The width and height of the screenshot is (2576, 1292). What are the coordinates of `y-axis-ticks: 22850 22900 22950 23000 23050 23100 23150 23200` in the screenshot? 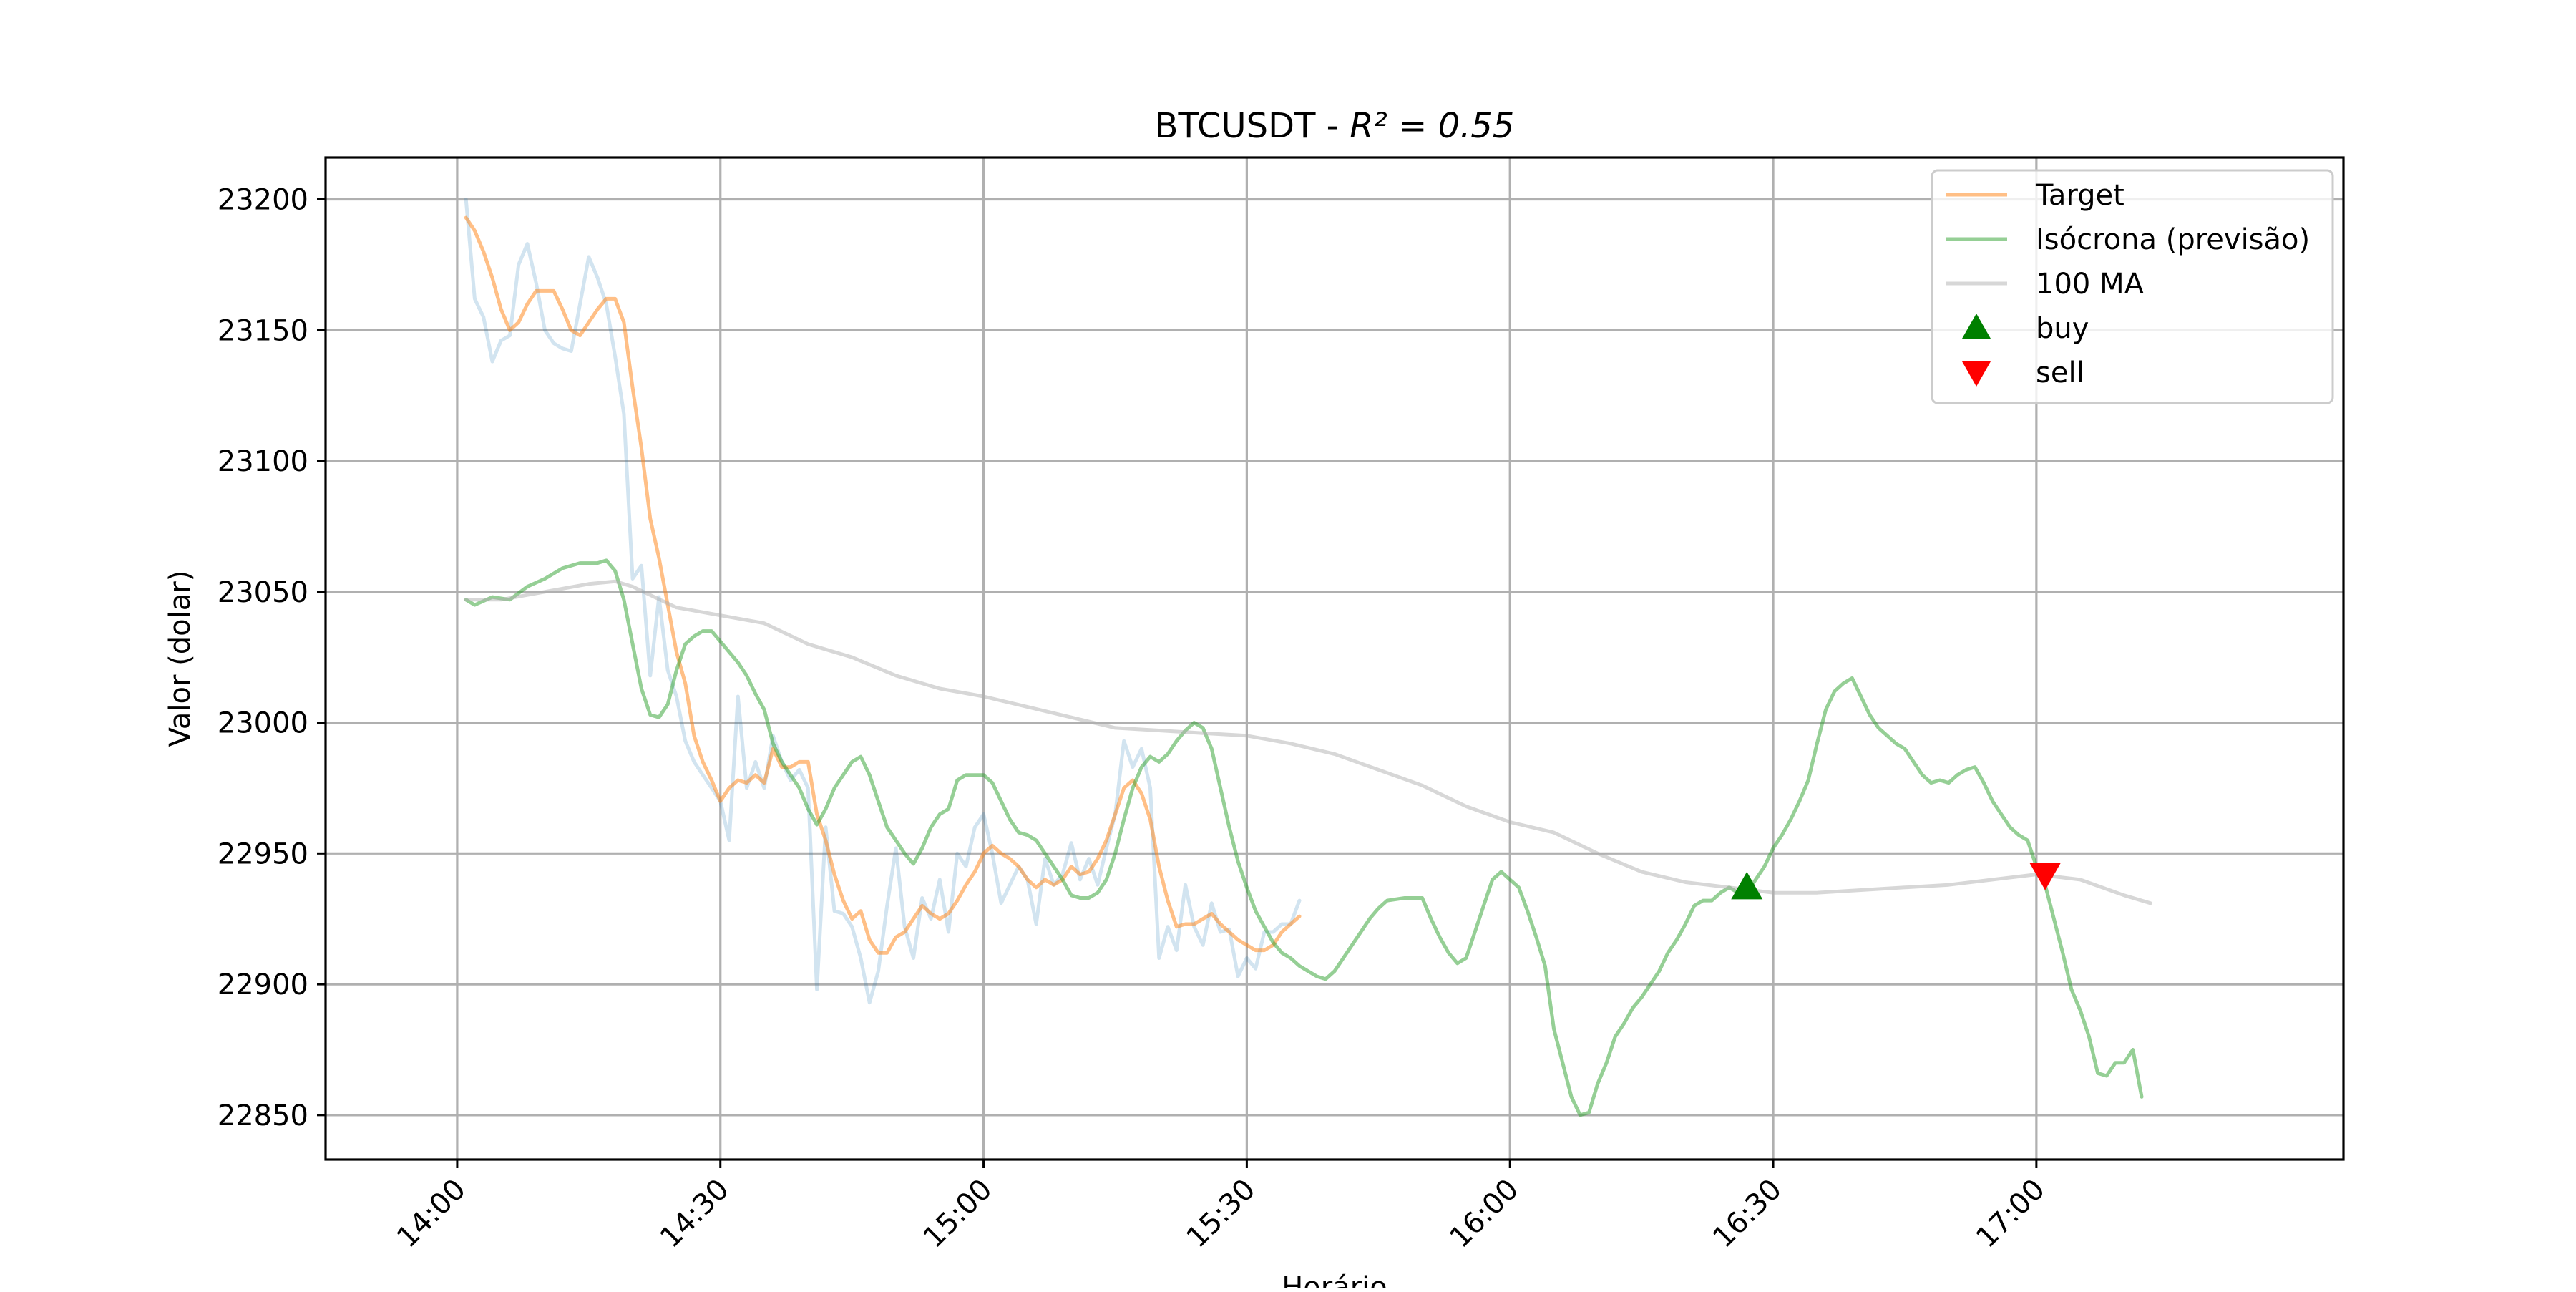 It's located at (272, 657).